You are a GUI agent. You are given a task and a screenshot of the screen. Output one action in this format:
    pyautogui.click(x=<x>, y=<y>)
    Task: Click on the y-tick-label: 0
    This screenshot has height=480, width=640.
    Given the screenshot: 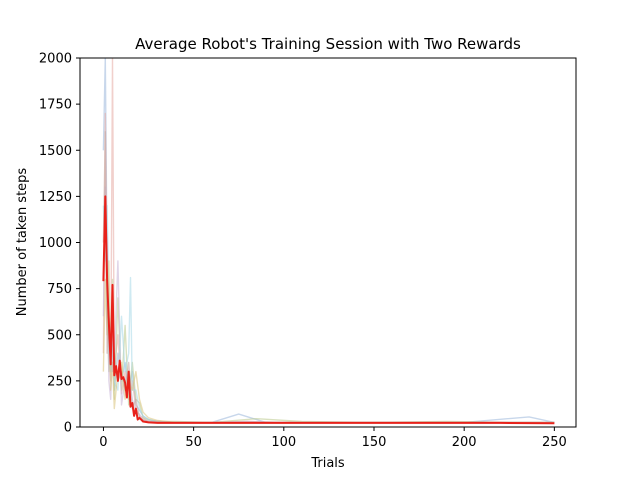 What is the action you would take?
    pyautogui.click(x=68, y=428)
    